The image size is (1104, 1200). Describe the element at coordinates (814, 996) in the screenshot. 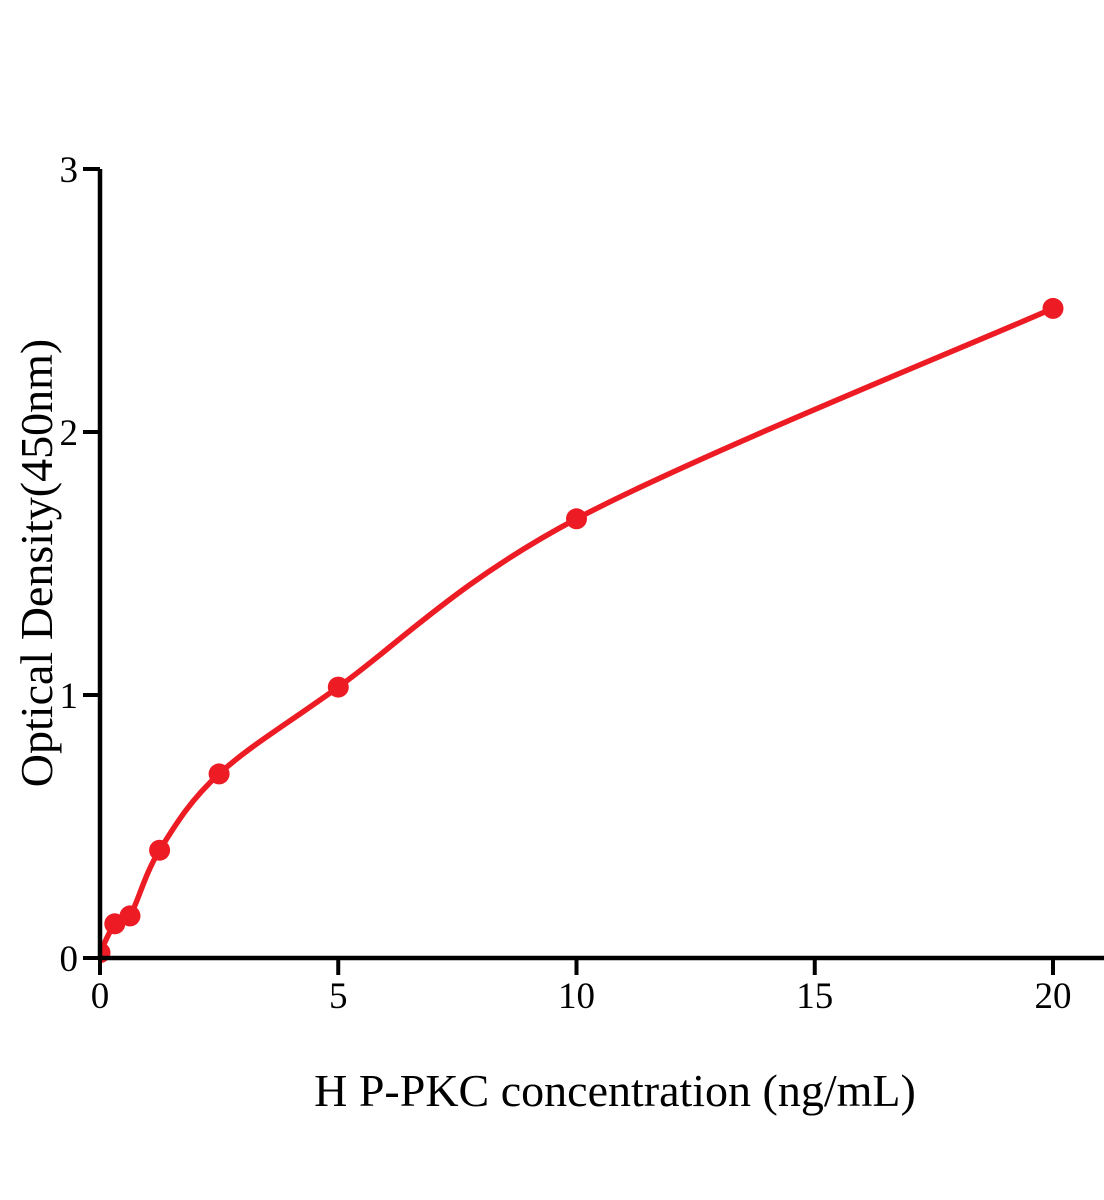

I see `x-tick-label: 15` at that location.